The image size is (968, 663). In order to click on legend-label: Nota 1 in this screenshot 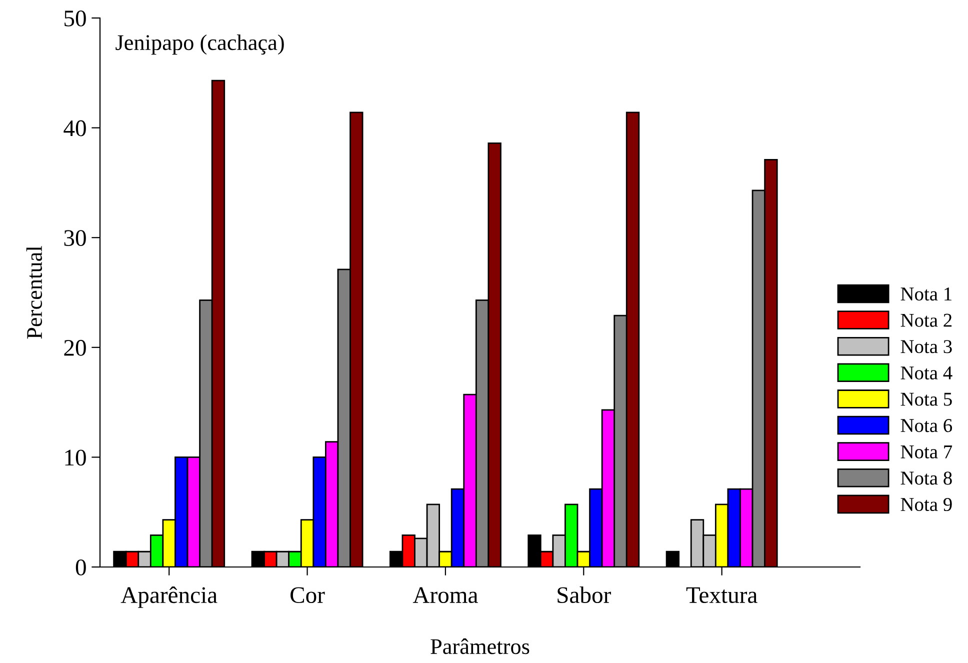, I will do `click(926, 294)`.